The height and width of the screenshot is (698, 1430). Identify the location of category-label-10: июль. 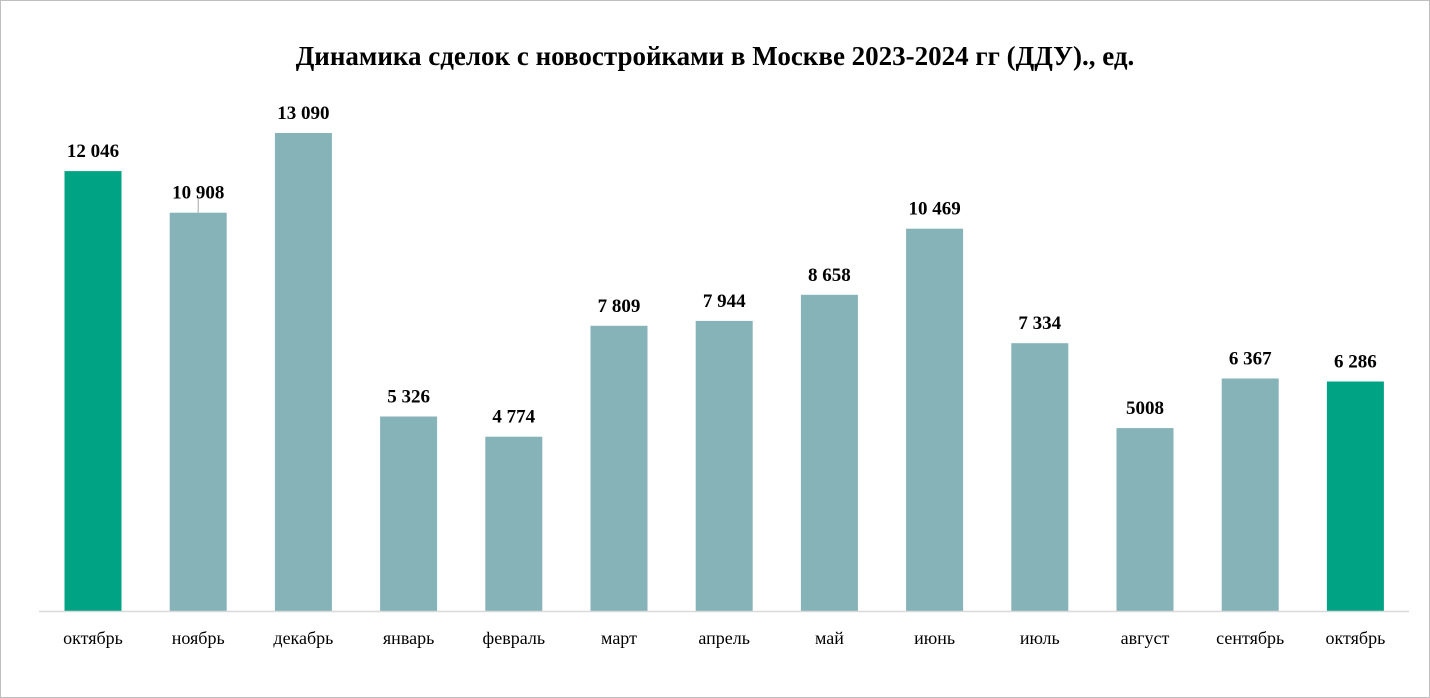
(1040, 638).